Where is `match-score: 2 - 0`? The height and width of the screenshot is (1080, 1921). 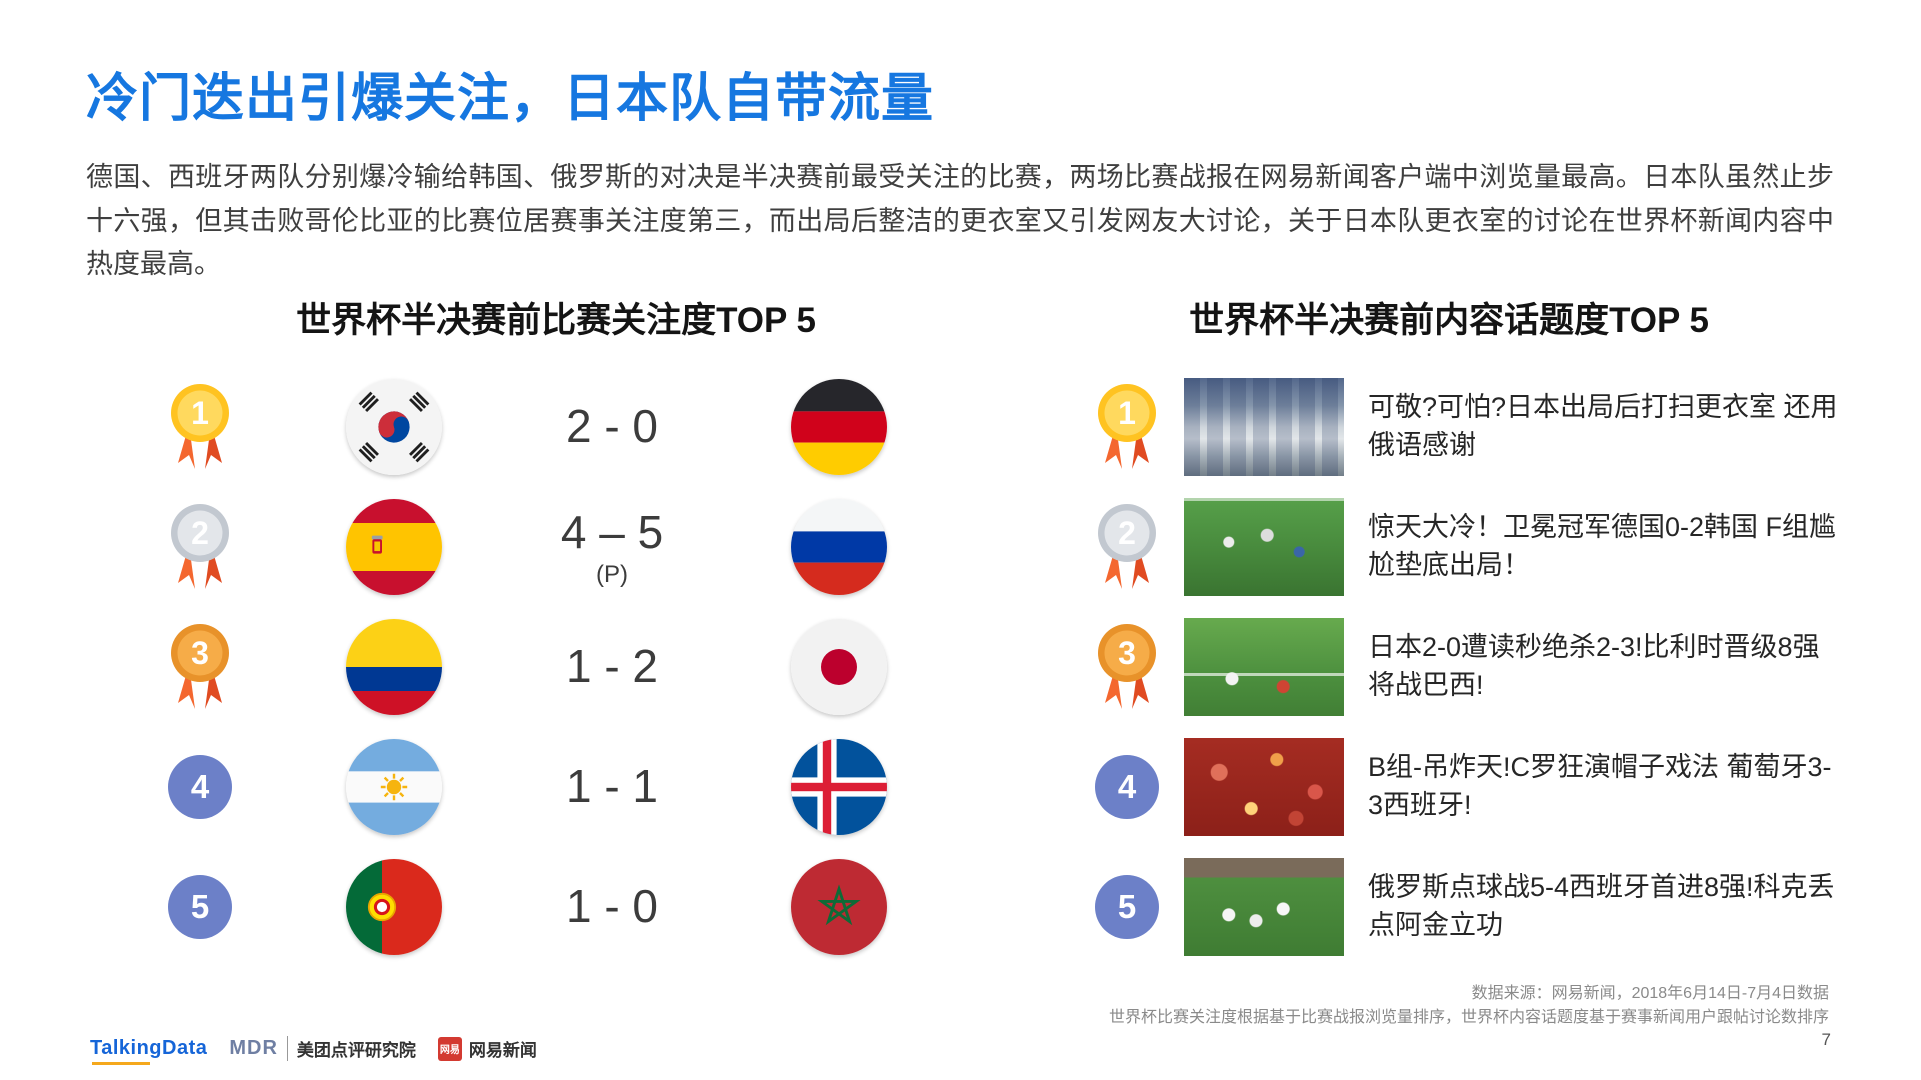 match-score: 2 - 0 is located at coordinates (612, 426).